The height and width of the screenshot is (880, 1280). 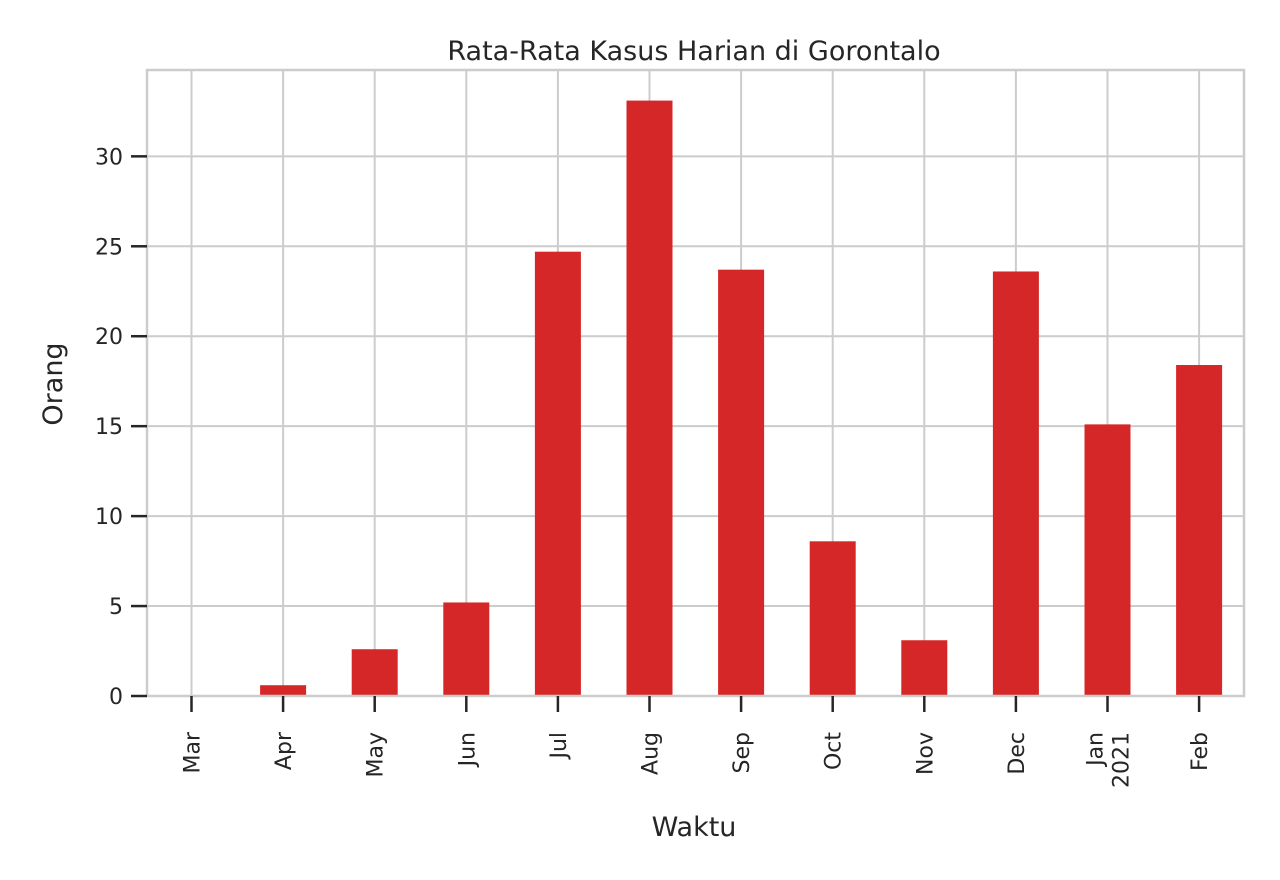 What do you see at coordinates (649, 398) in the screenshot?
I see `bar-aug` at bounding box center [649, 398].